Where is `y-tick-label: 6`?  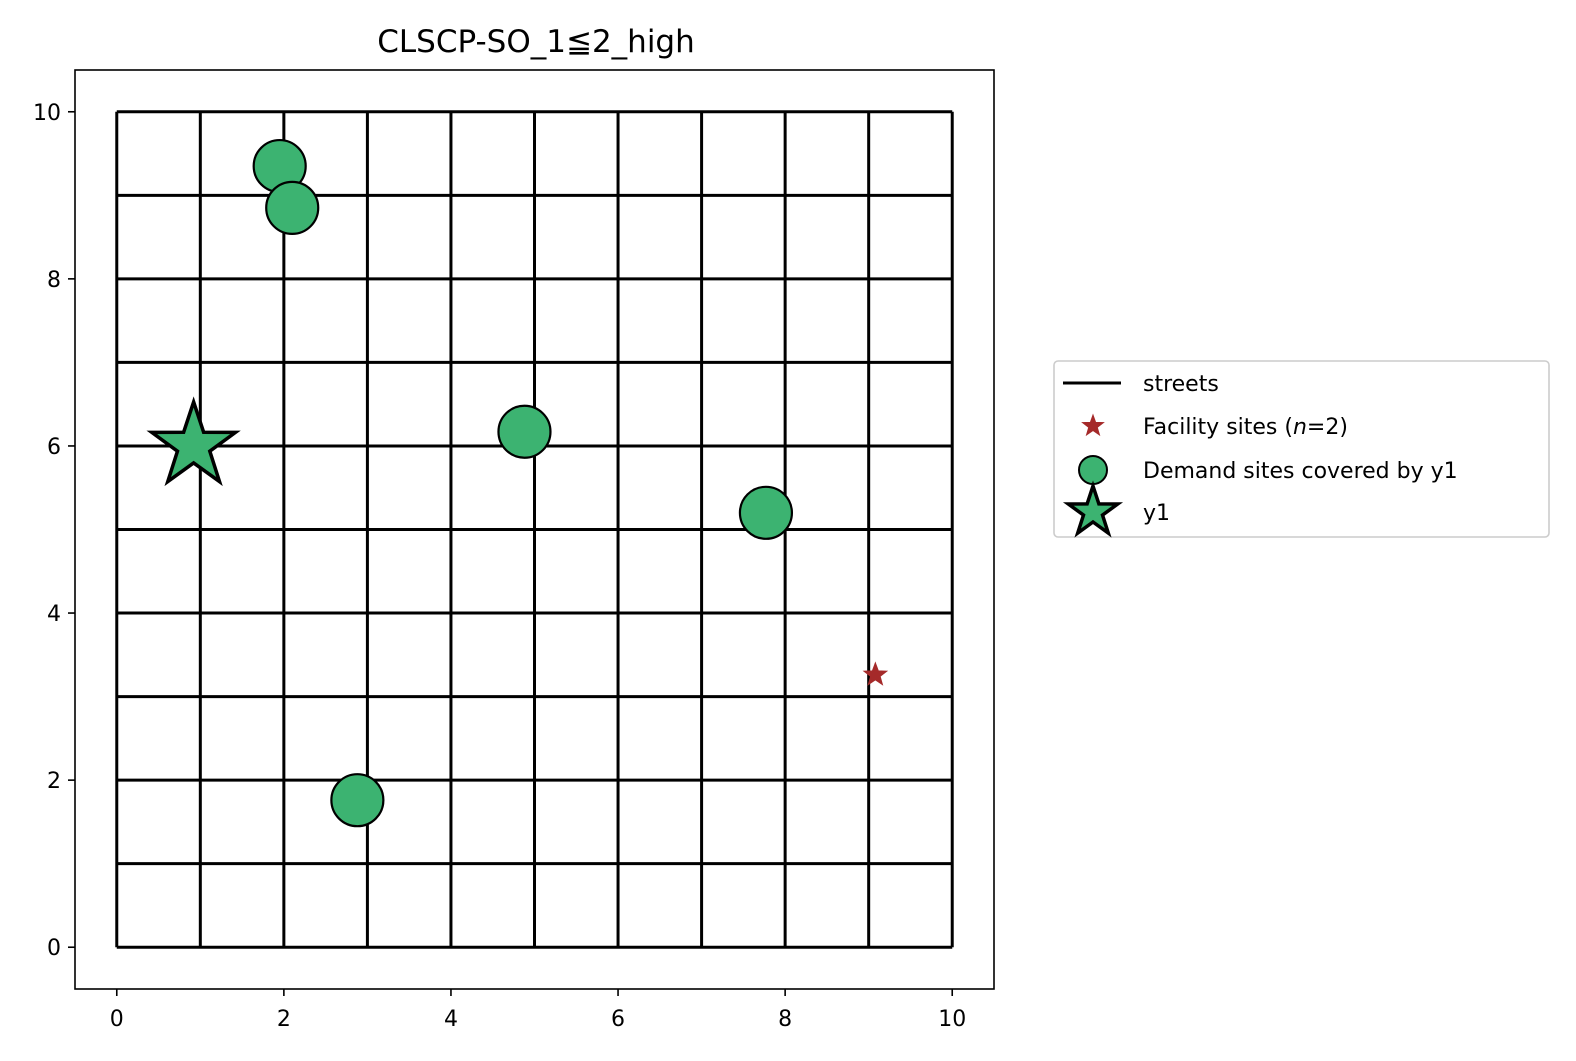 y-tick-label: 6 is located at coordinates (54, 447).